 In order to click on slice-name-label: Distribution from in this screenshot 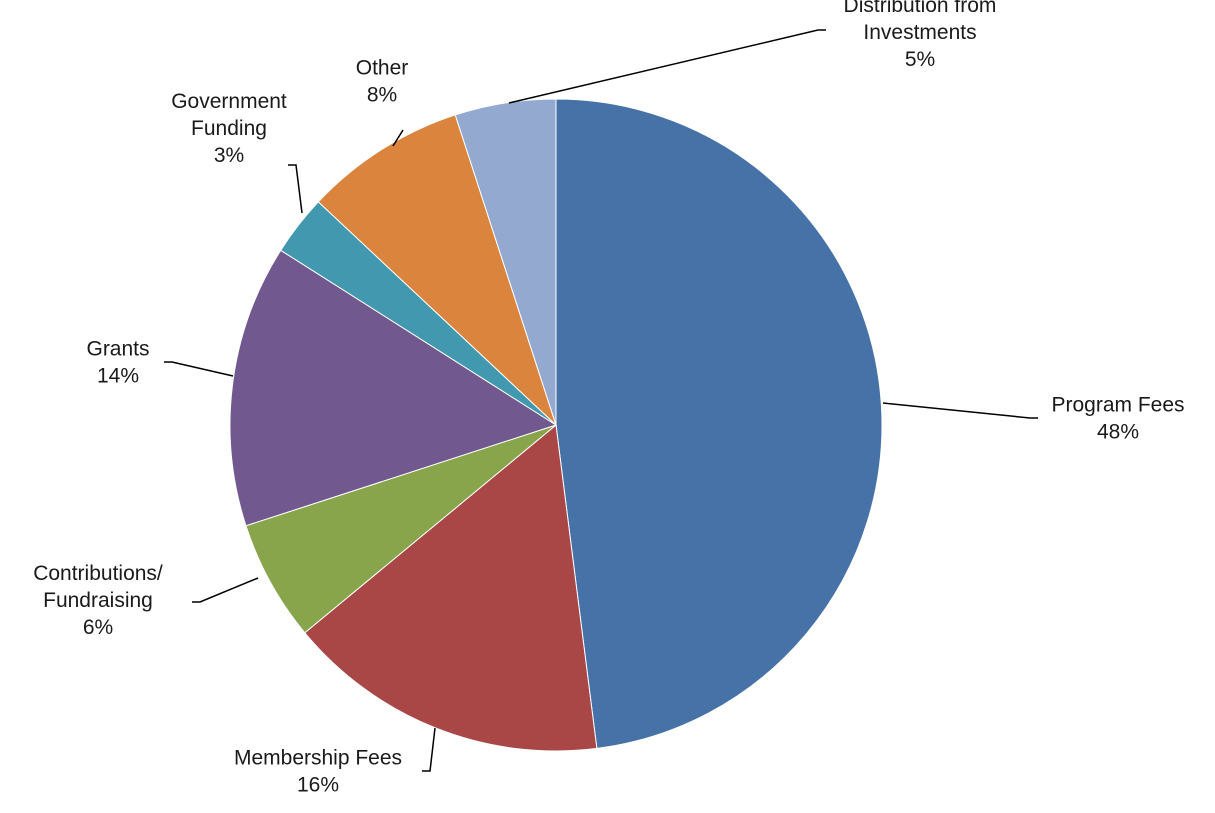, I will do `click(920, 8)`.